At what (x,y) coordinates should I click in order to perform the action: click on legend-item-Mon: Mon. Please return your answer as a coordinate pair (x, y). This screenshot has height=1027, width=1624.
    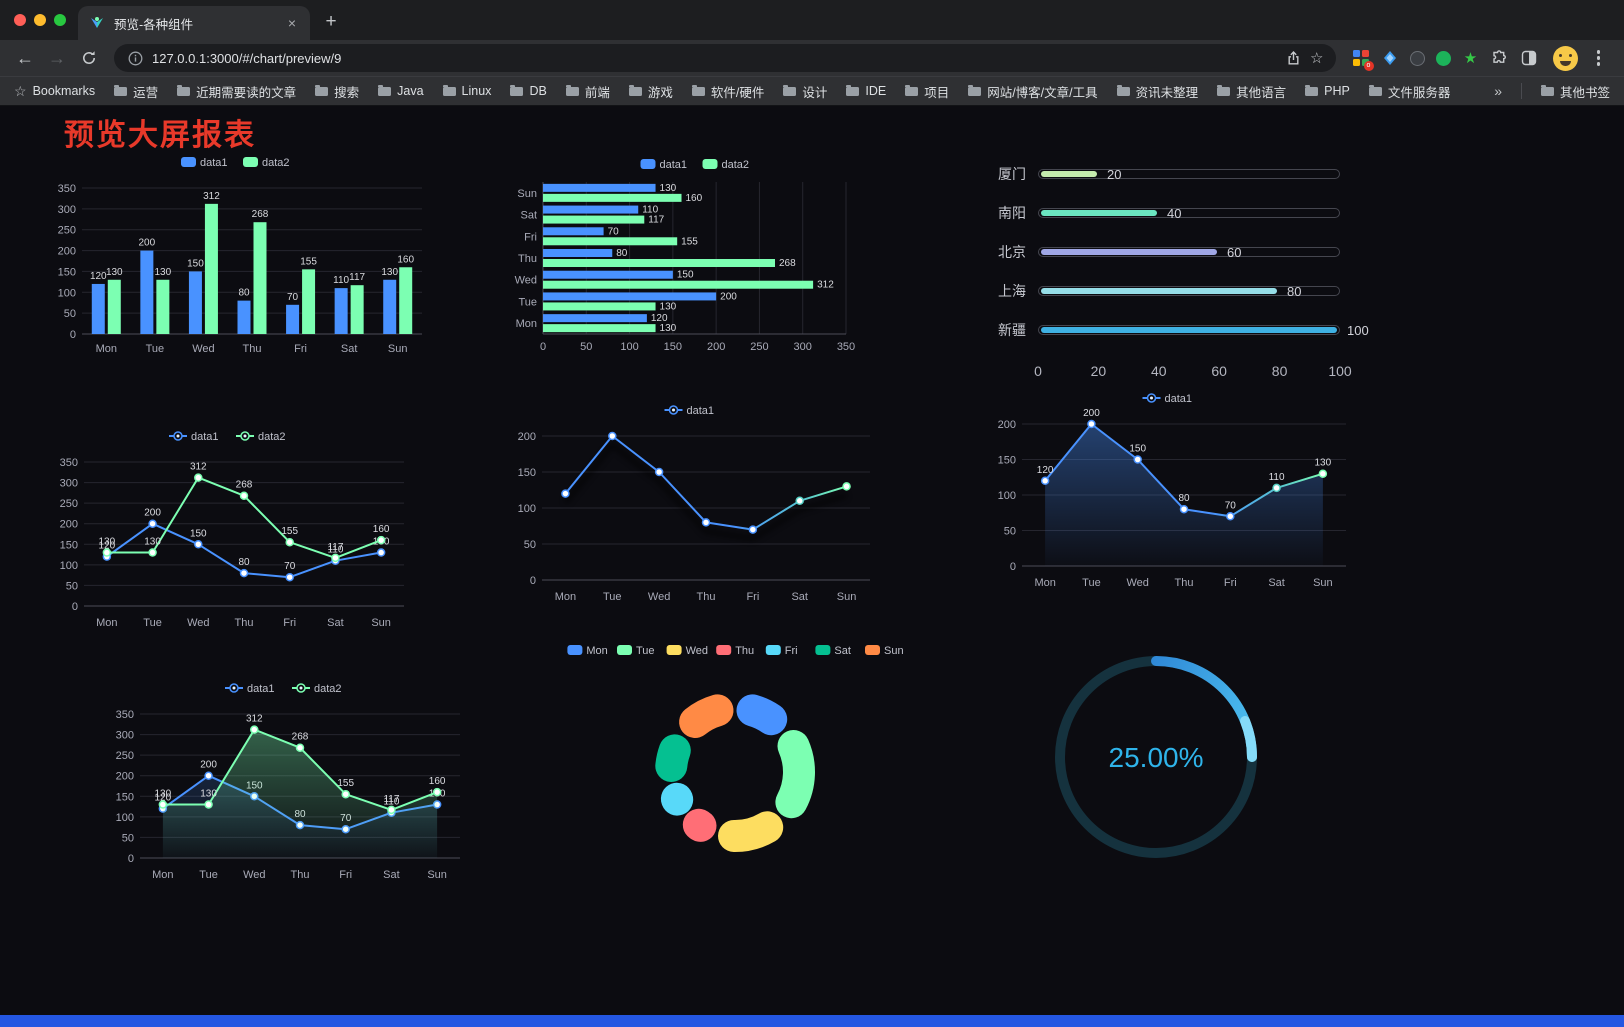
    Looking at the image, I should click on (587, 651).